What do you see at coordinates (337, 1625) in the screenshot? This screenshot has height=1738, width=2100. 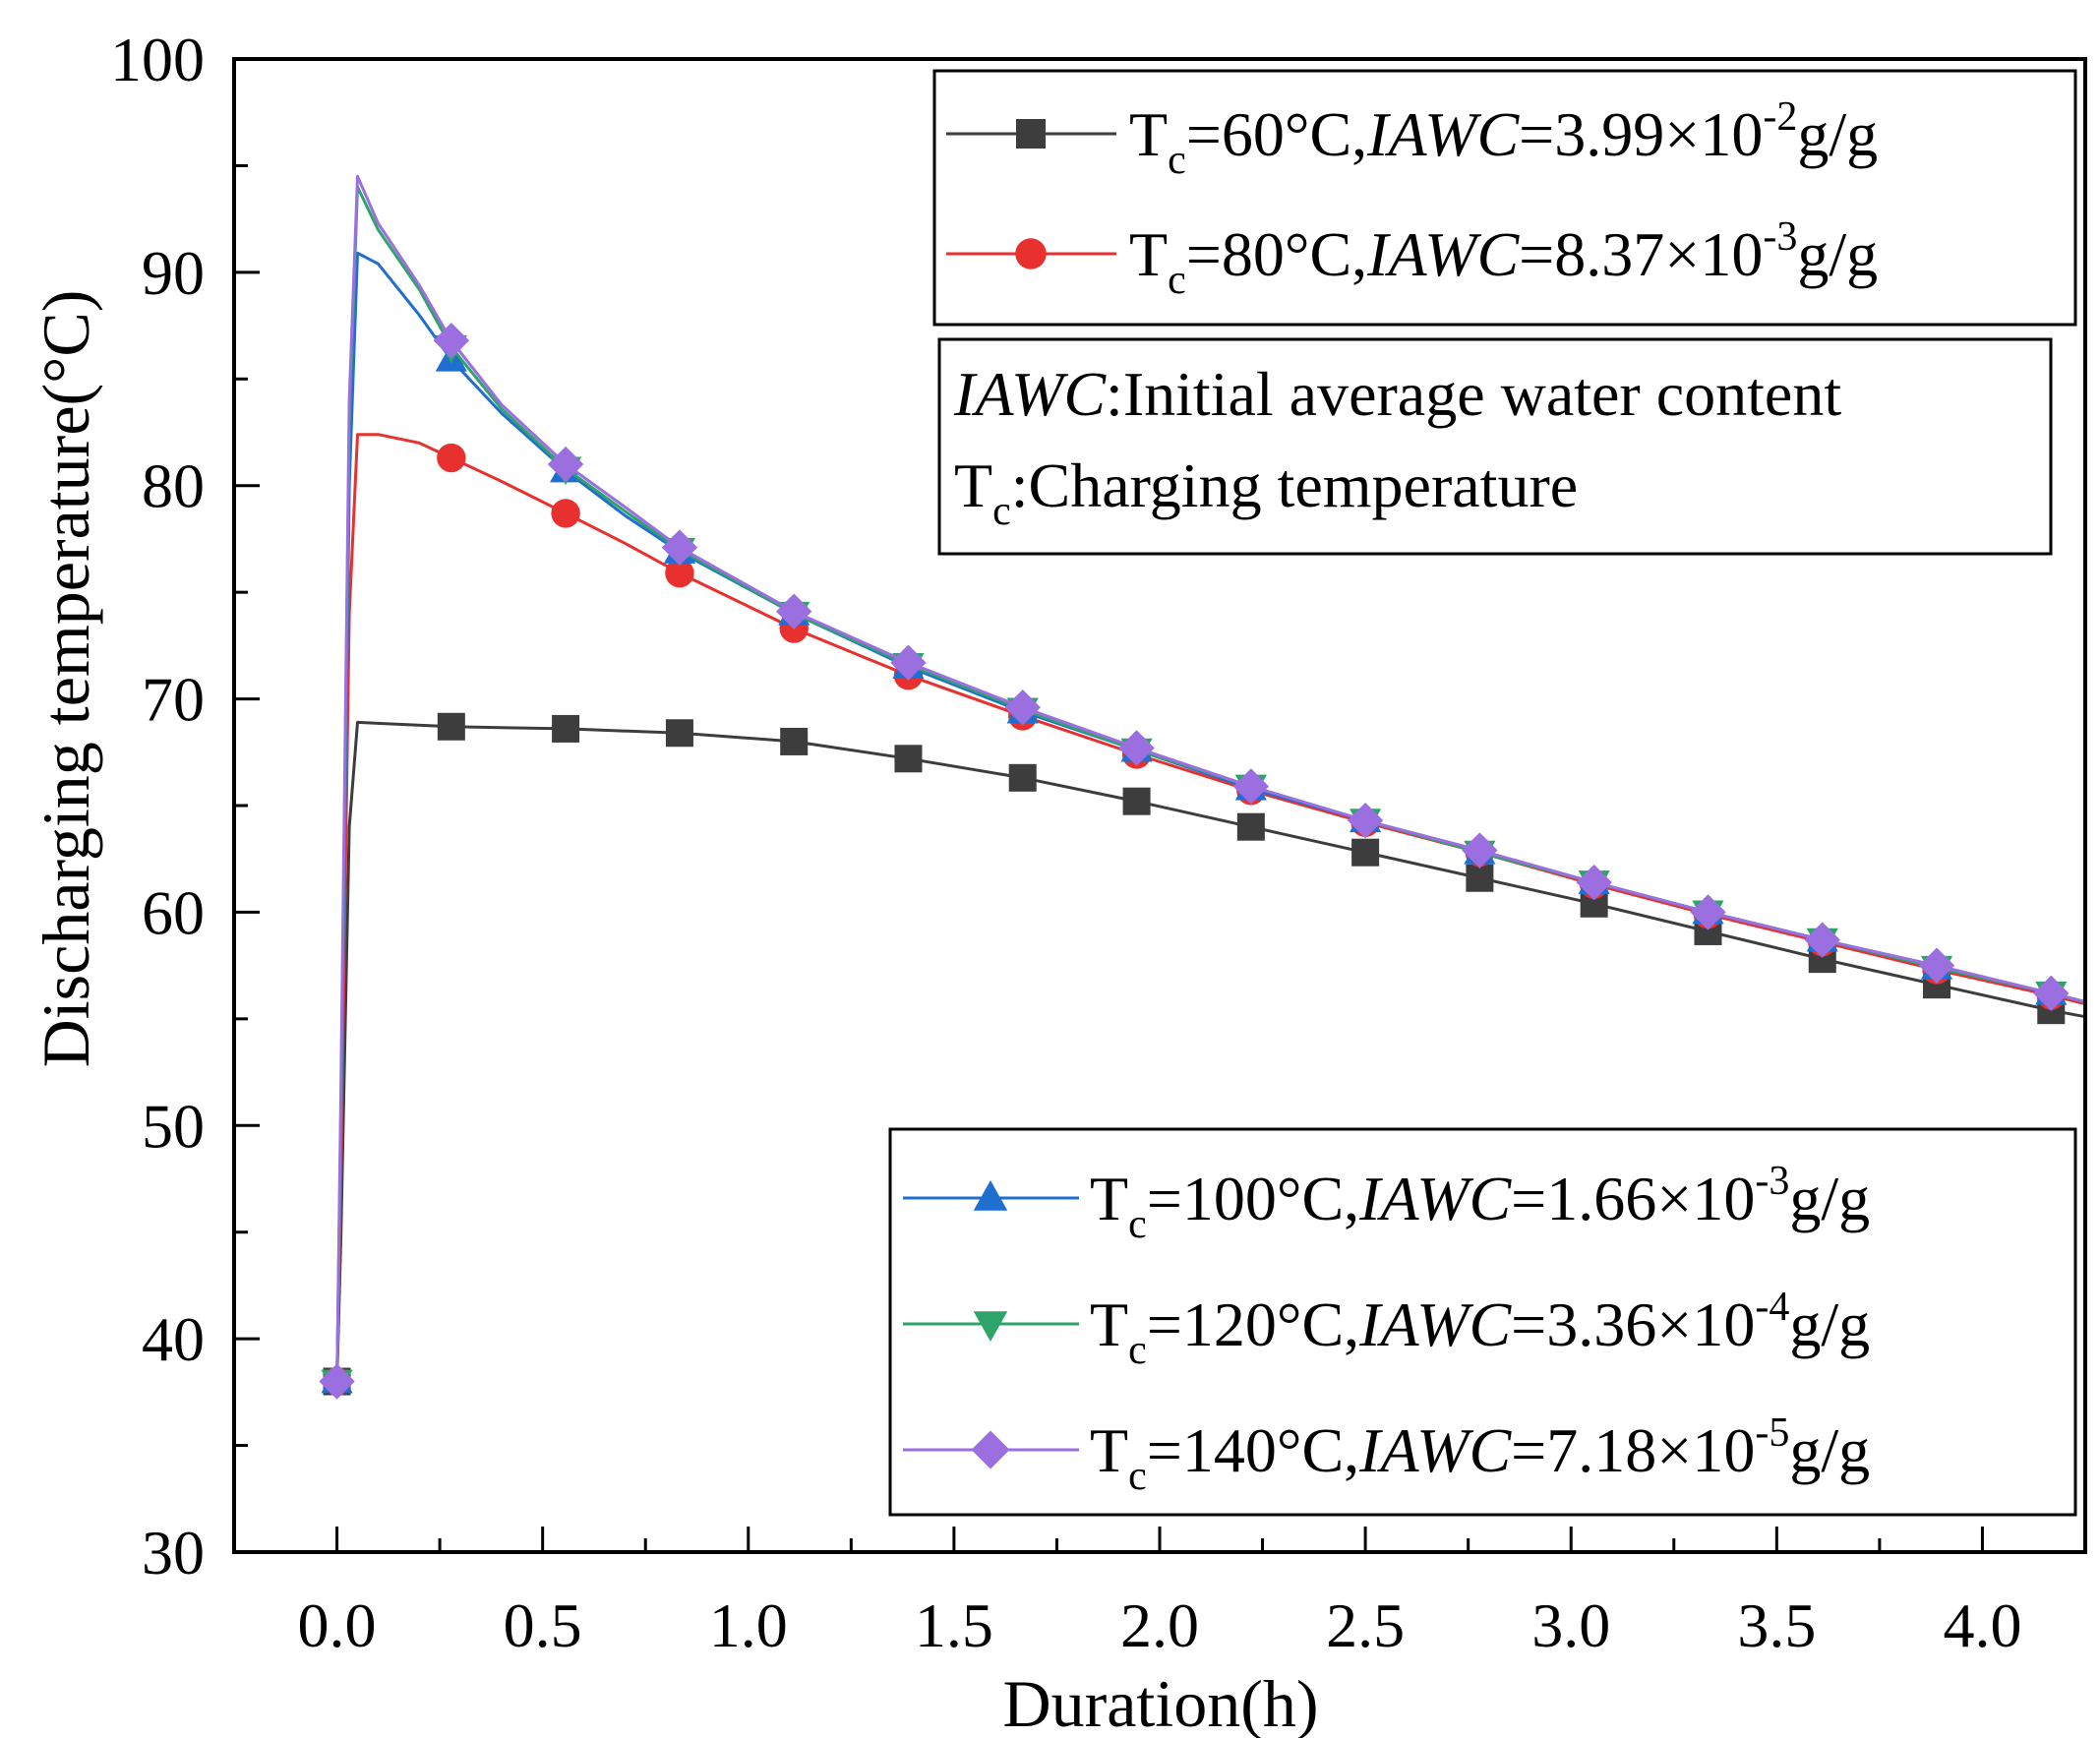 I see `x-tick-label: 0.0` at bounding box center [337, 1625].